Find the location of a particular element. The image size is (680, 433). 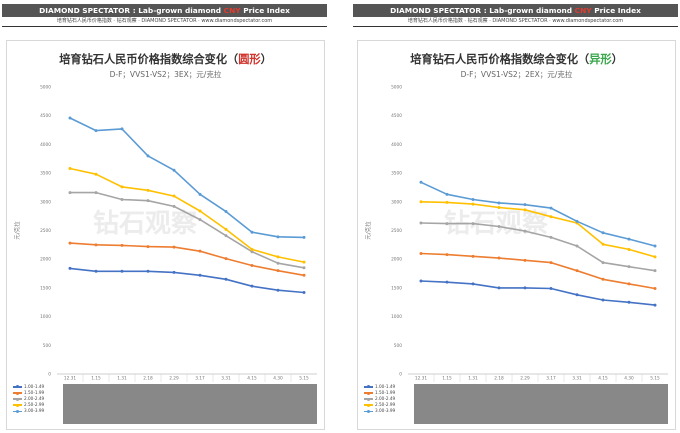

x-tick-label: 2.18 is located at coordinates (148, 379).